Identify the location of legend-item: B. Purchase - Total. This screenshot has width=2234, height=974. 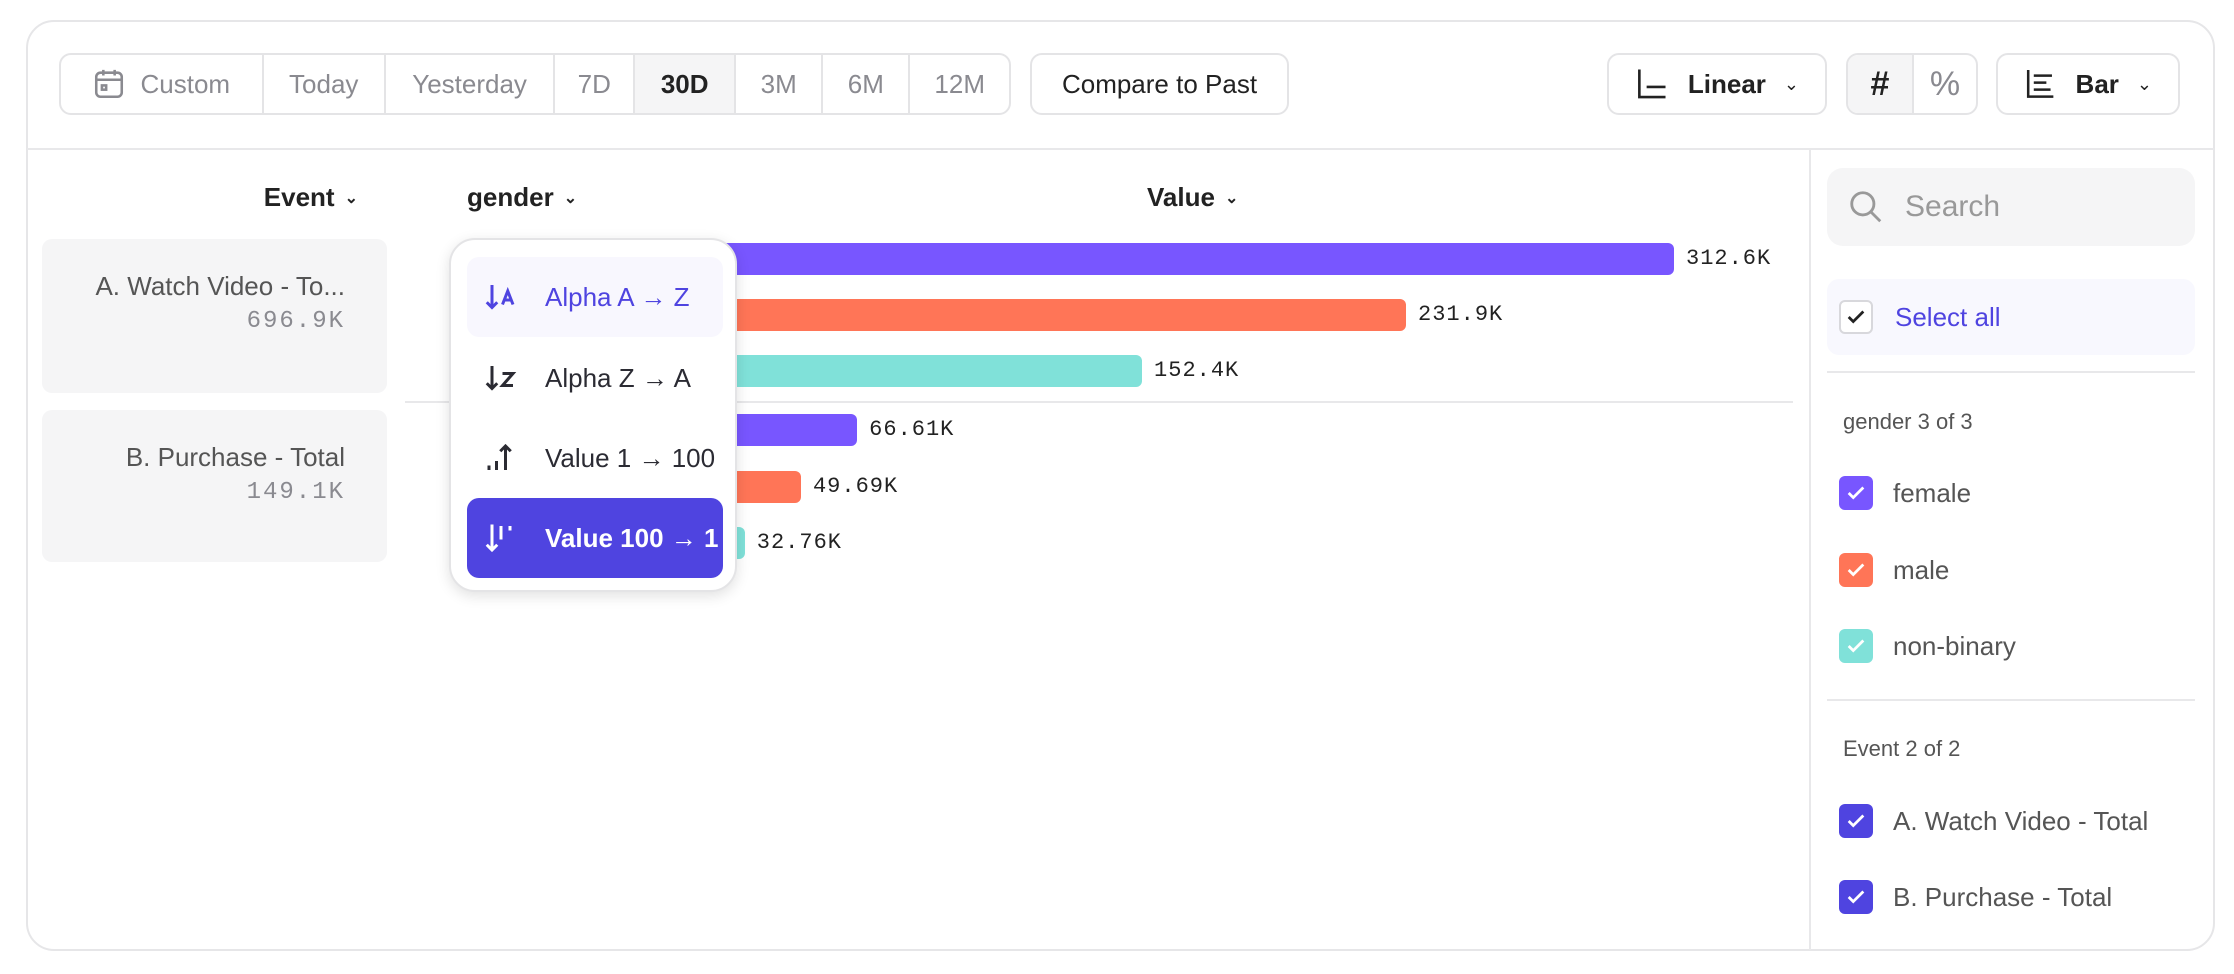
(1975, 897).